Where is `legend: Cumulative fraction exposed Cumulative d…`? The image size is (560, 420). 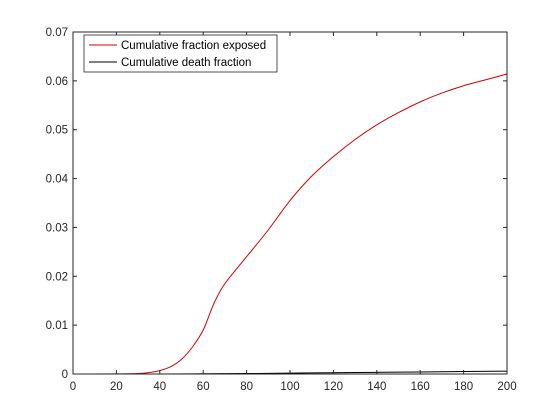 legend: Cumulative fraction exposed Cumulative d… is located at coordinates (180, 53).